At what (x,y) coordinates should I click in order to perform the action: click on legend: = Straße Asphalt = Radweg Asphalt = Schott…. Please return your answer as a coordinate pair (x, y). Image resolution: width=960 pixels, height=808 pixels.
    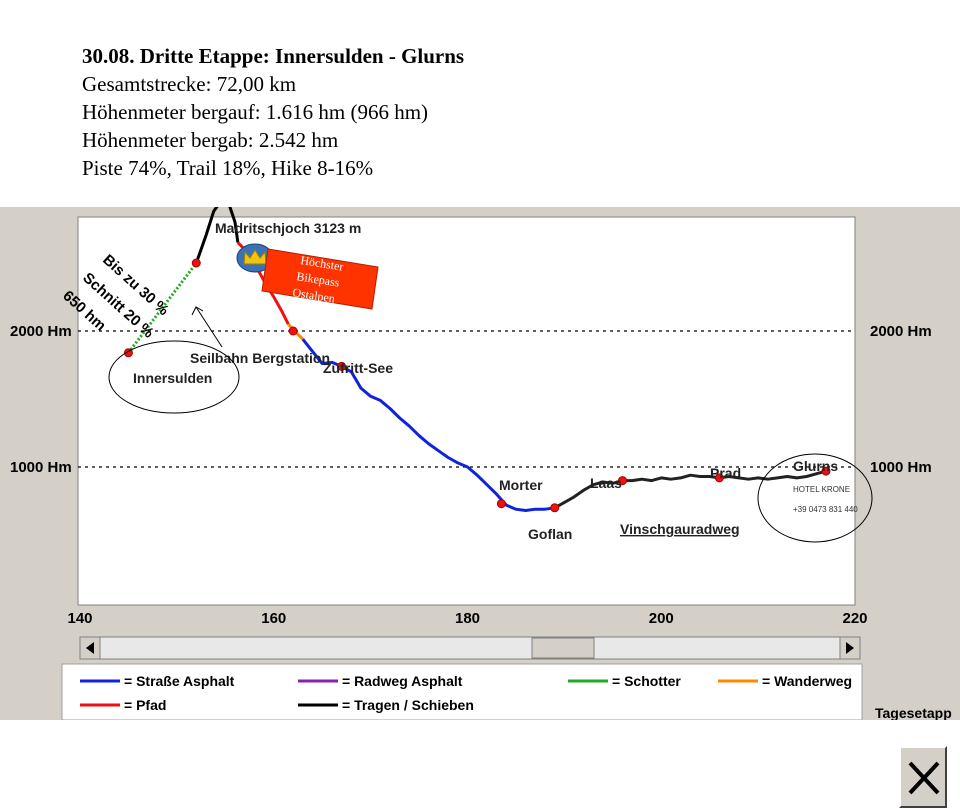
    Looking at the image, I should click on (506, 691).